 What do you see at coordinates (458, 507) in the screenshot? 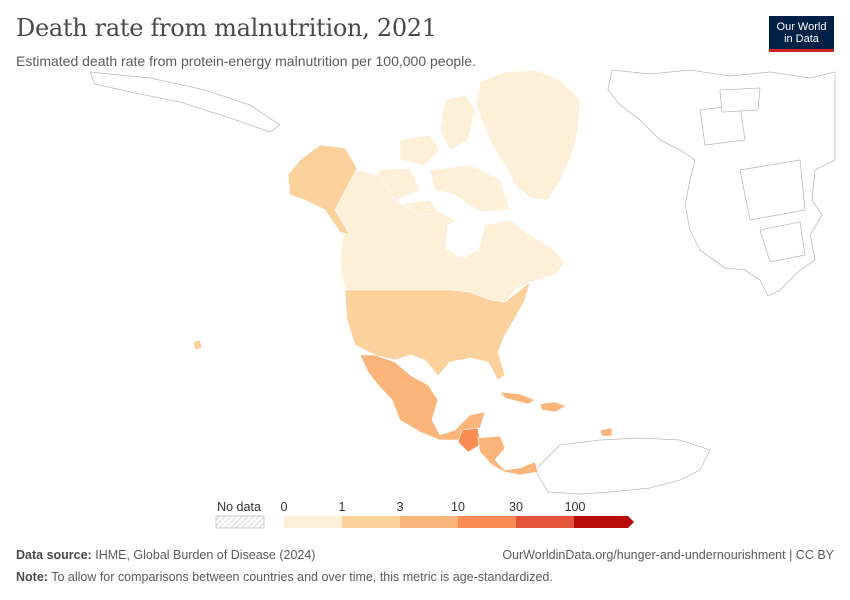
I see `legend-tick-3: 10` at bounding box center [458, 507].